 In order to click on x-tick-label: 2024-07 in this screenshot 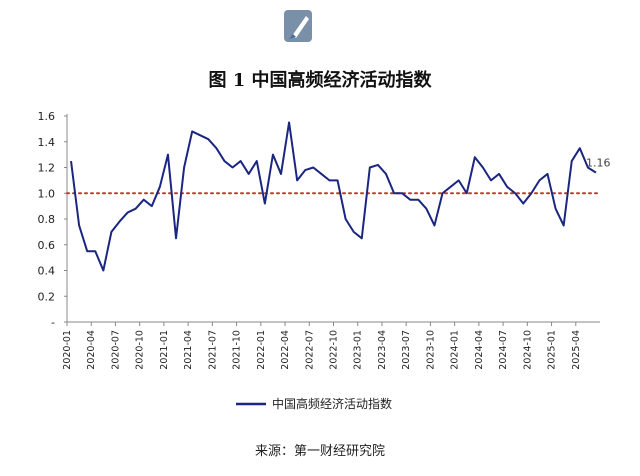, I will do `click(503, 350)`.